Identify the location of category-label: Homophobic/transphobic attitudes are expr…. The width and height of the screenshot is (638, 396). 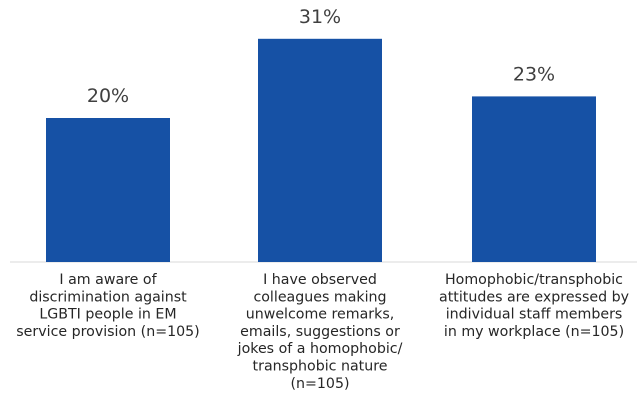
(534, 306).